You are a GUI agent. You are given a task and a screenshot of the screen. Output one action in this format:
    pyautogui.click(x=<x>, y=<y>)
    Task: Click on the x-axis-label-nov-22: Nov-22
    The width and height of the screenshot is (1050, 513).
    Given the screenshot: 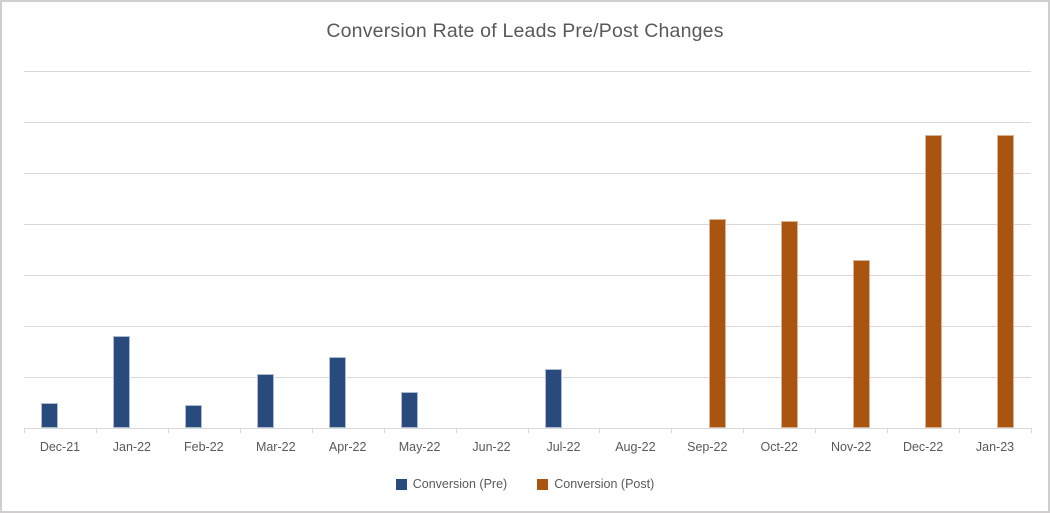 What is the action you would take?
    pyautogui.click(x=851, y=447)
    